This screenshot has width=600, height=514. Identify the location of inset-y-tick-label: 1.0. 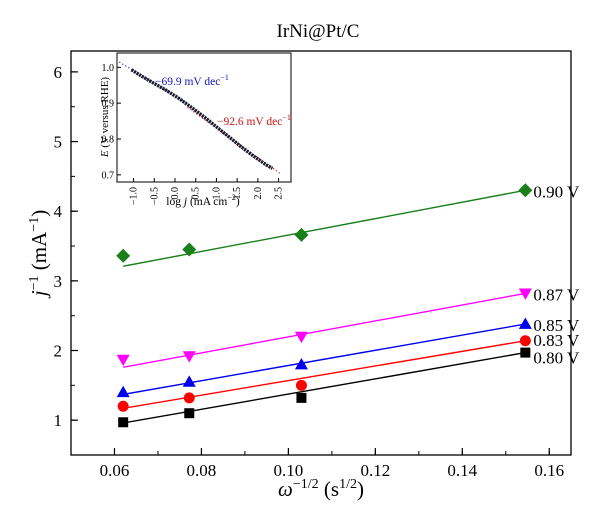
(108, 68).